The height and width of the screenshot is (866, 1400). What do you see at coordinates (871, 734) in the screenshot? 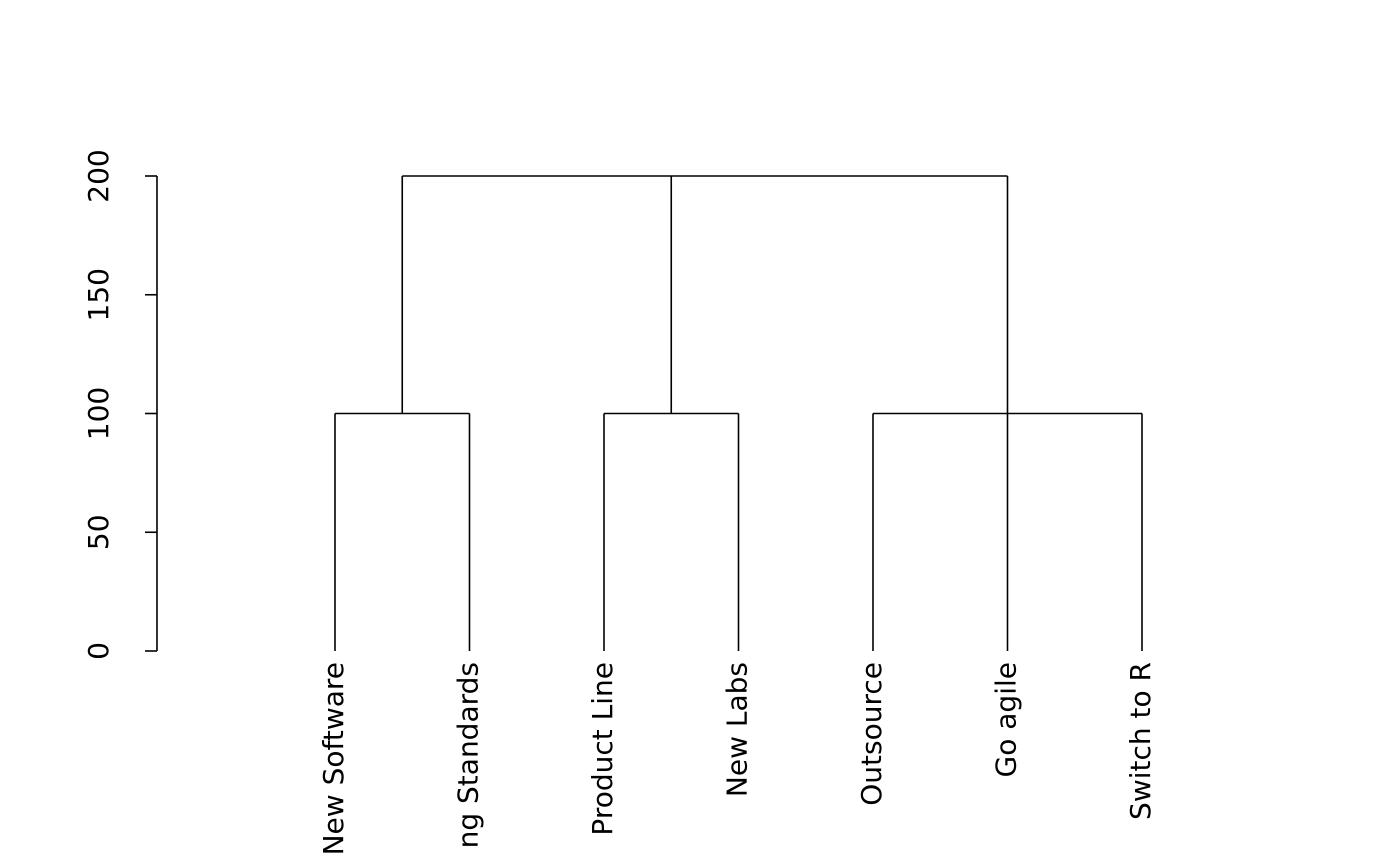
I see `leaf-label: Outsource` at bounding box center [871, 734].